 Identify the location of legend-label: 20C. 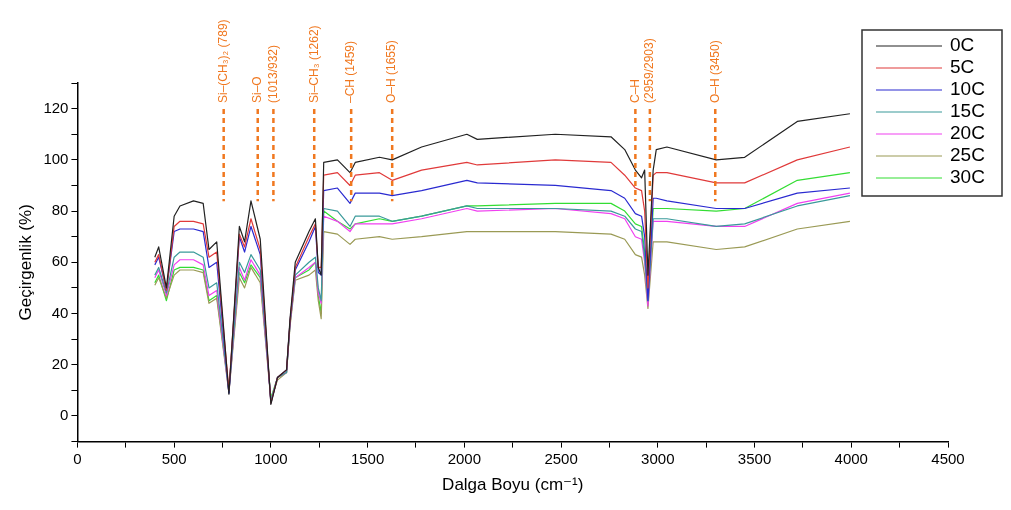
(967, 133).